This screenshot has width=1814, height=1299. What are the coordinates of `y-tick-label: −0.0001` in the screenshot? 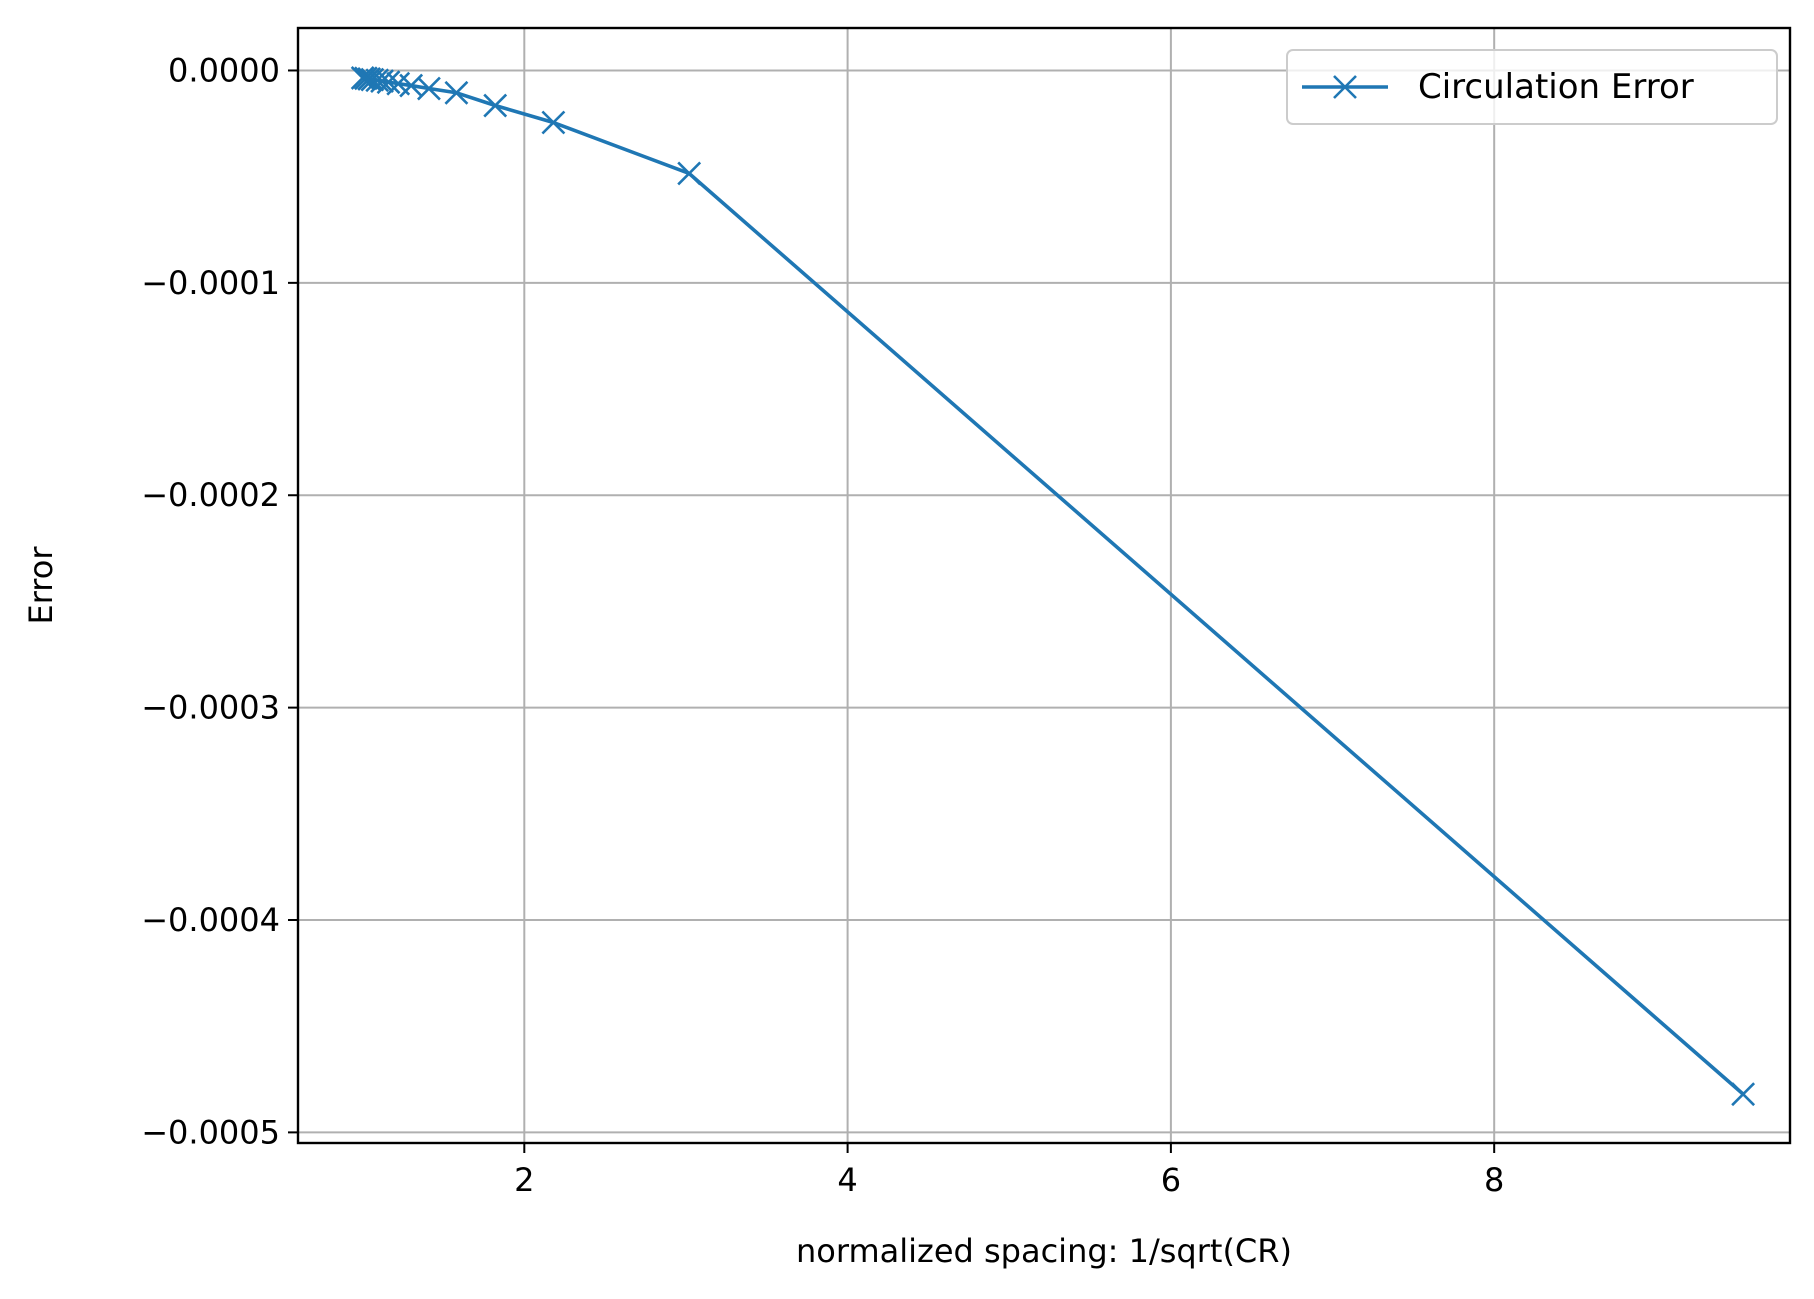 It's located at (210, 283).